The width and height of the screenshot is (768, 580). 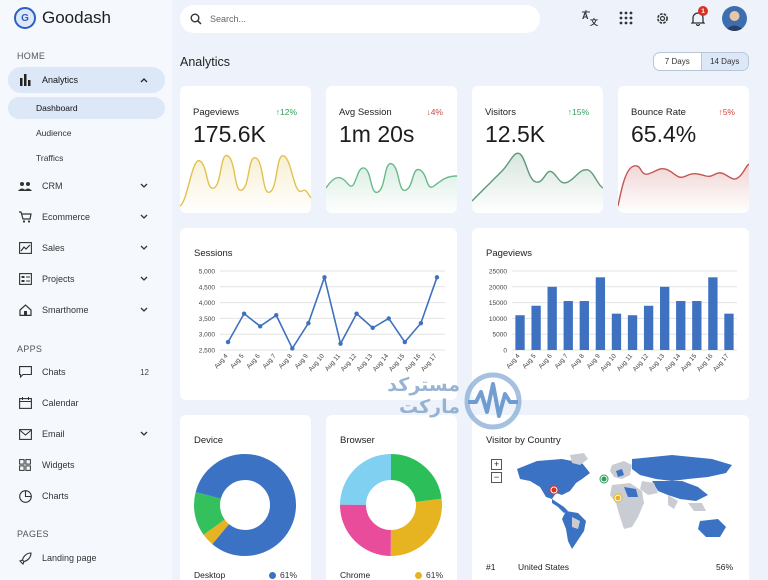 I want to click on sidebar-sub-dashboard: Dashboard, so click(x=86, y=108).